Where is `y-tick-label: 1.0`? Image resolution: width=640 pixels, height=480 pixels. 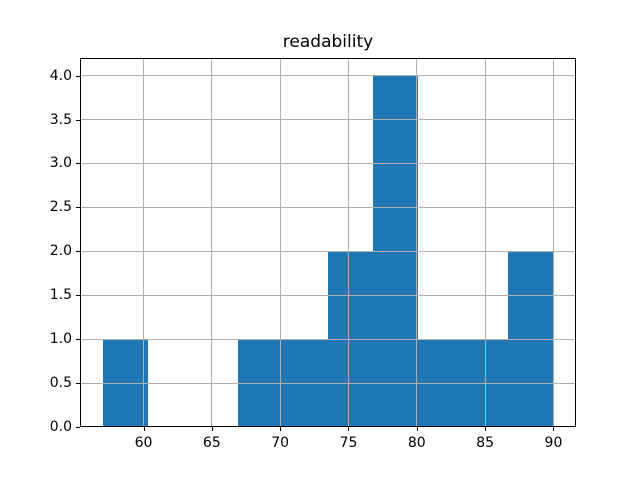 y-tick-label: 1.0 is located at coordinates (60, 339).